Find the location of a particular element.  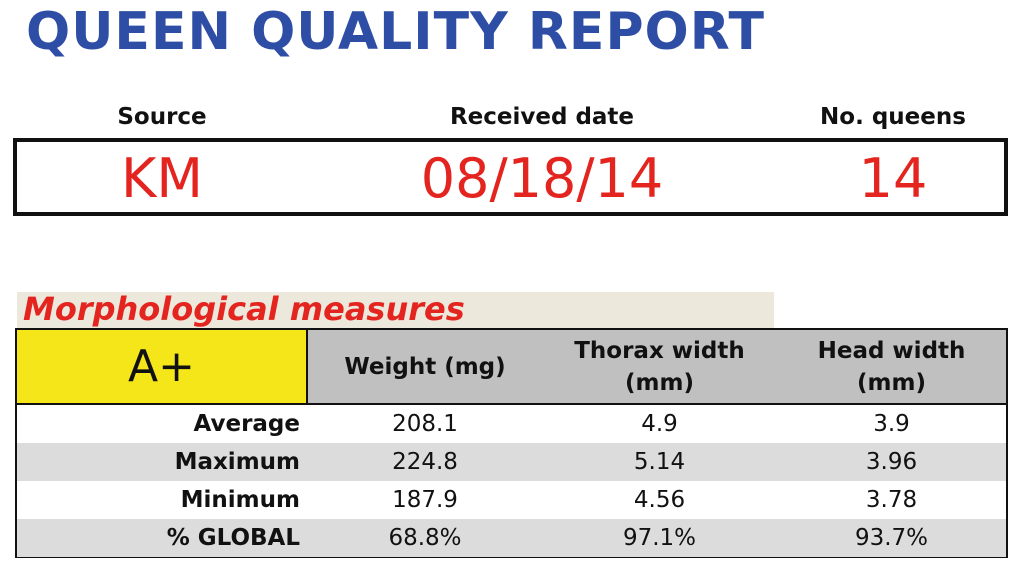

info-box is located at coordinates (510, 177).